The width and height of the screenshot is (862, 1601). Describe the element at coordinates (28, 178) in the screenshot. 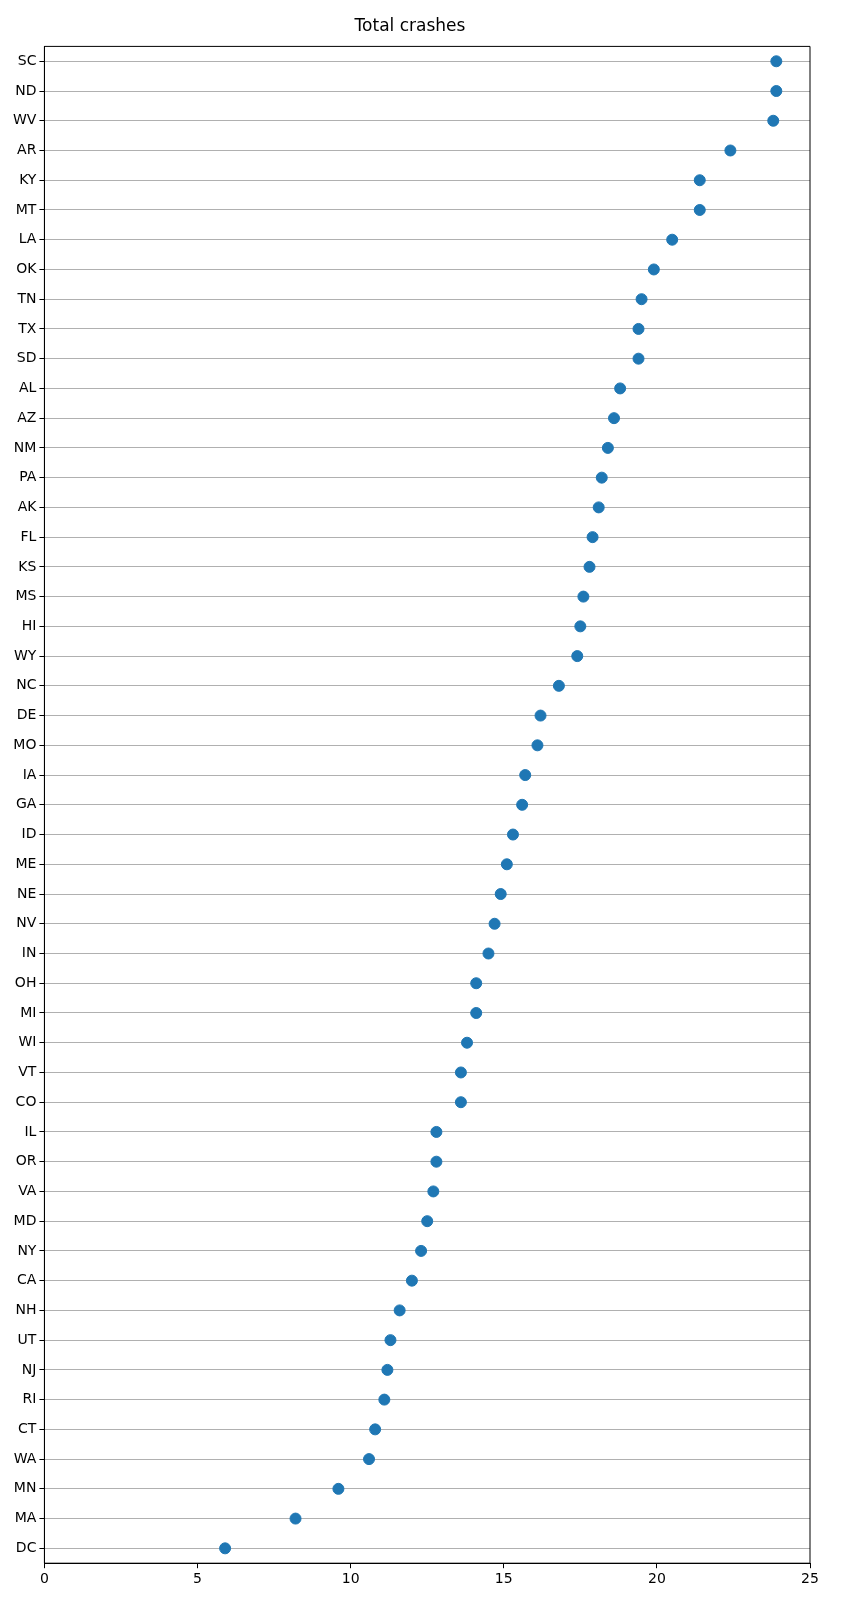

I see `y-tick-label: KY` at that location.